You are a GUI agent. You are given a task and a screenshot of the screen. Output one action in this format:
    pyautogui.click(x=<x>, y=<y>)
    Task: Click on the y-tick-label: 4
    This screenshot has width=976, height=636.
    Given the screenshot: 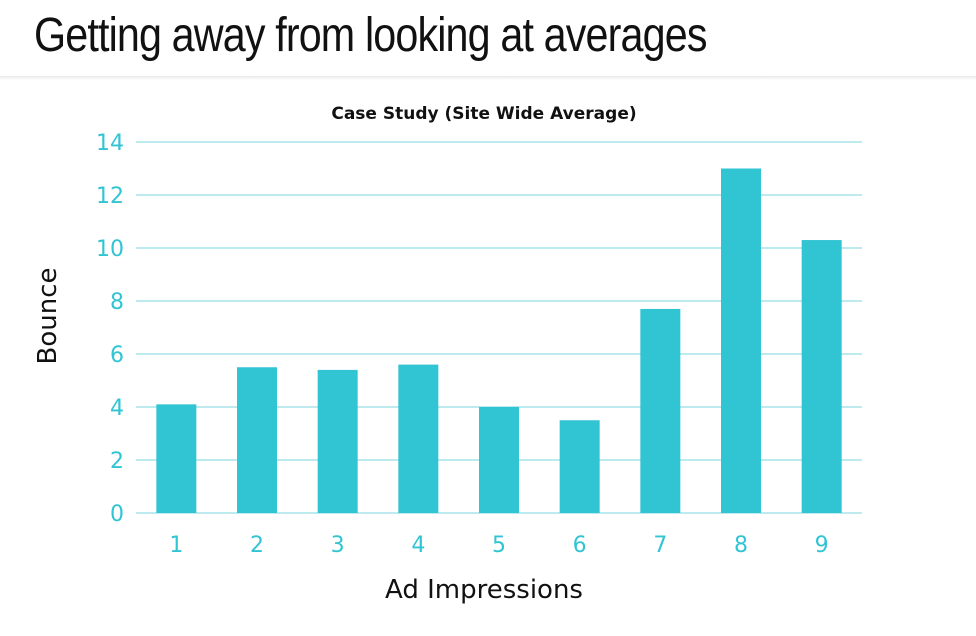 What is the action you would take?
    pyautogui.click(x=117, y=408)
    